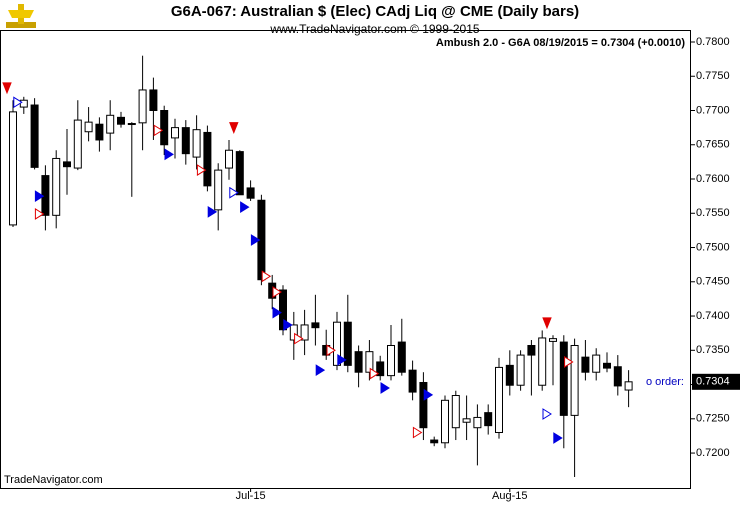 The height and width of the screenshot is (506, 751). Describe the element at coordinates (713, 42) in the screenshot. I see `y-tick-label: 0.7800` at that location.